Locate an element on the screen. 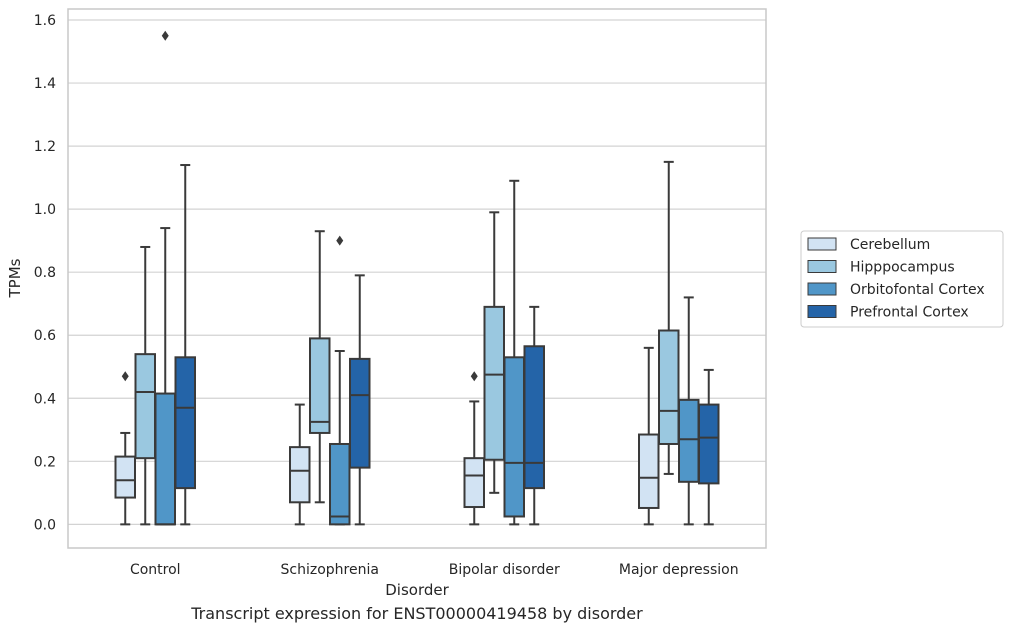  y-tick-label: 1.0 is located at coordinates (45, 210).